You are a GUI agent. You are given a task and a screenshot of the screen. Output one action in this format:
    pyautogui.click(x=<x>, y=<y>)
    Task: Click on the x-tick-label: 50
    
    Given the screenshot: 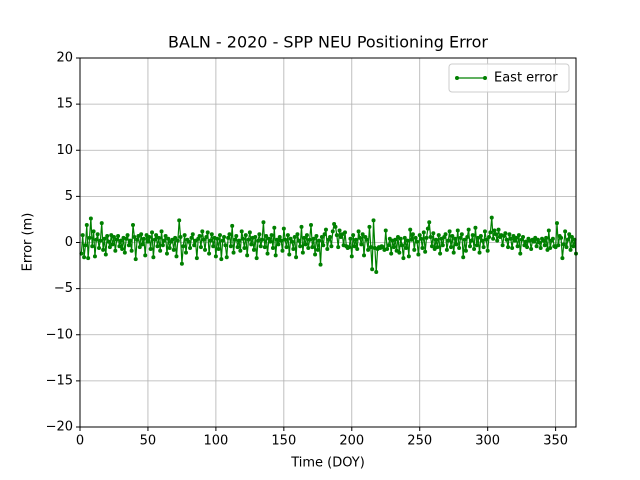 What is the action you would take?
    pyautogui.click(x=148, y=441)
    